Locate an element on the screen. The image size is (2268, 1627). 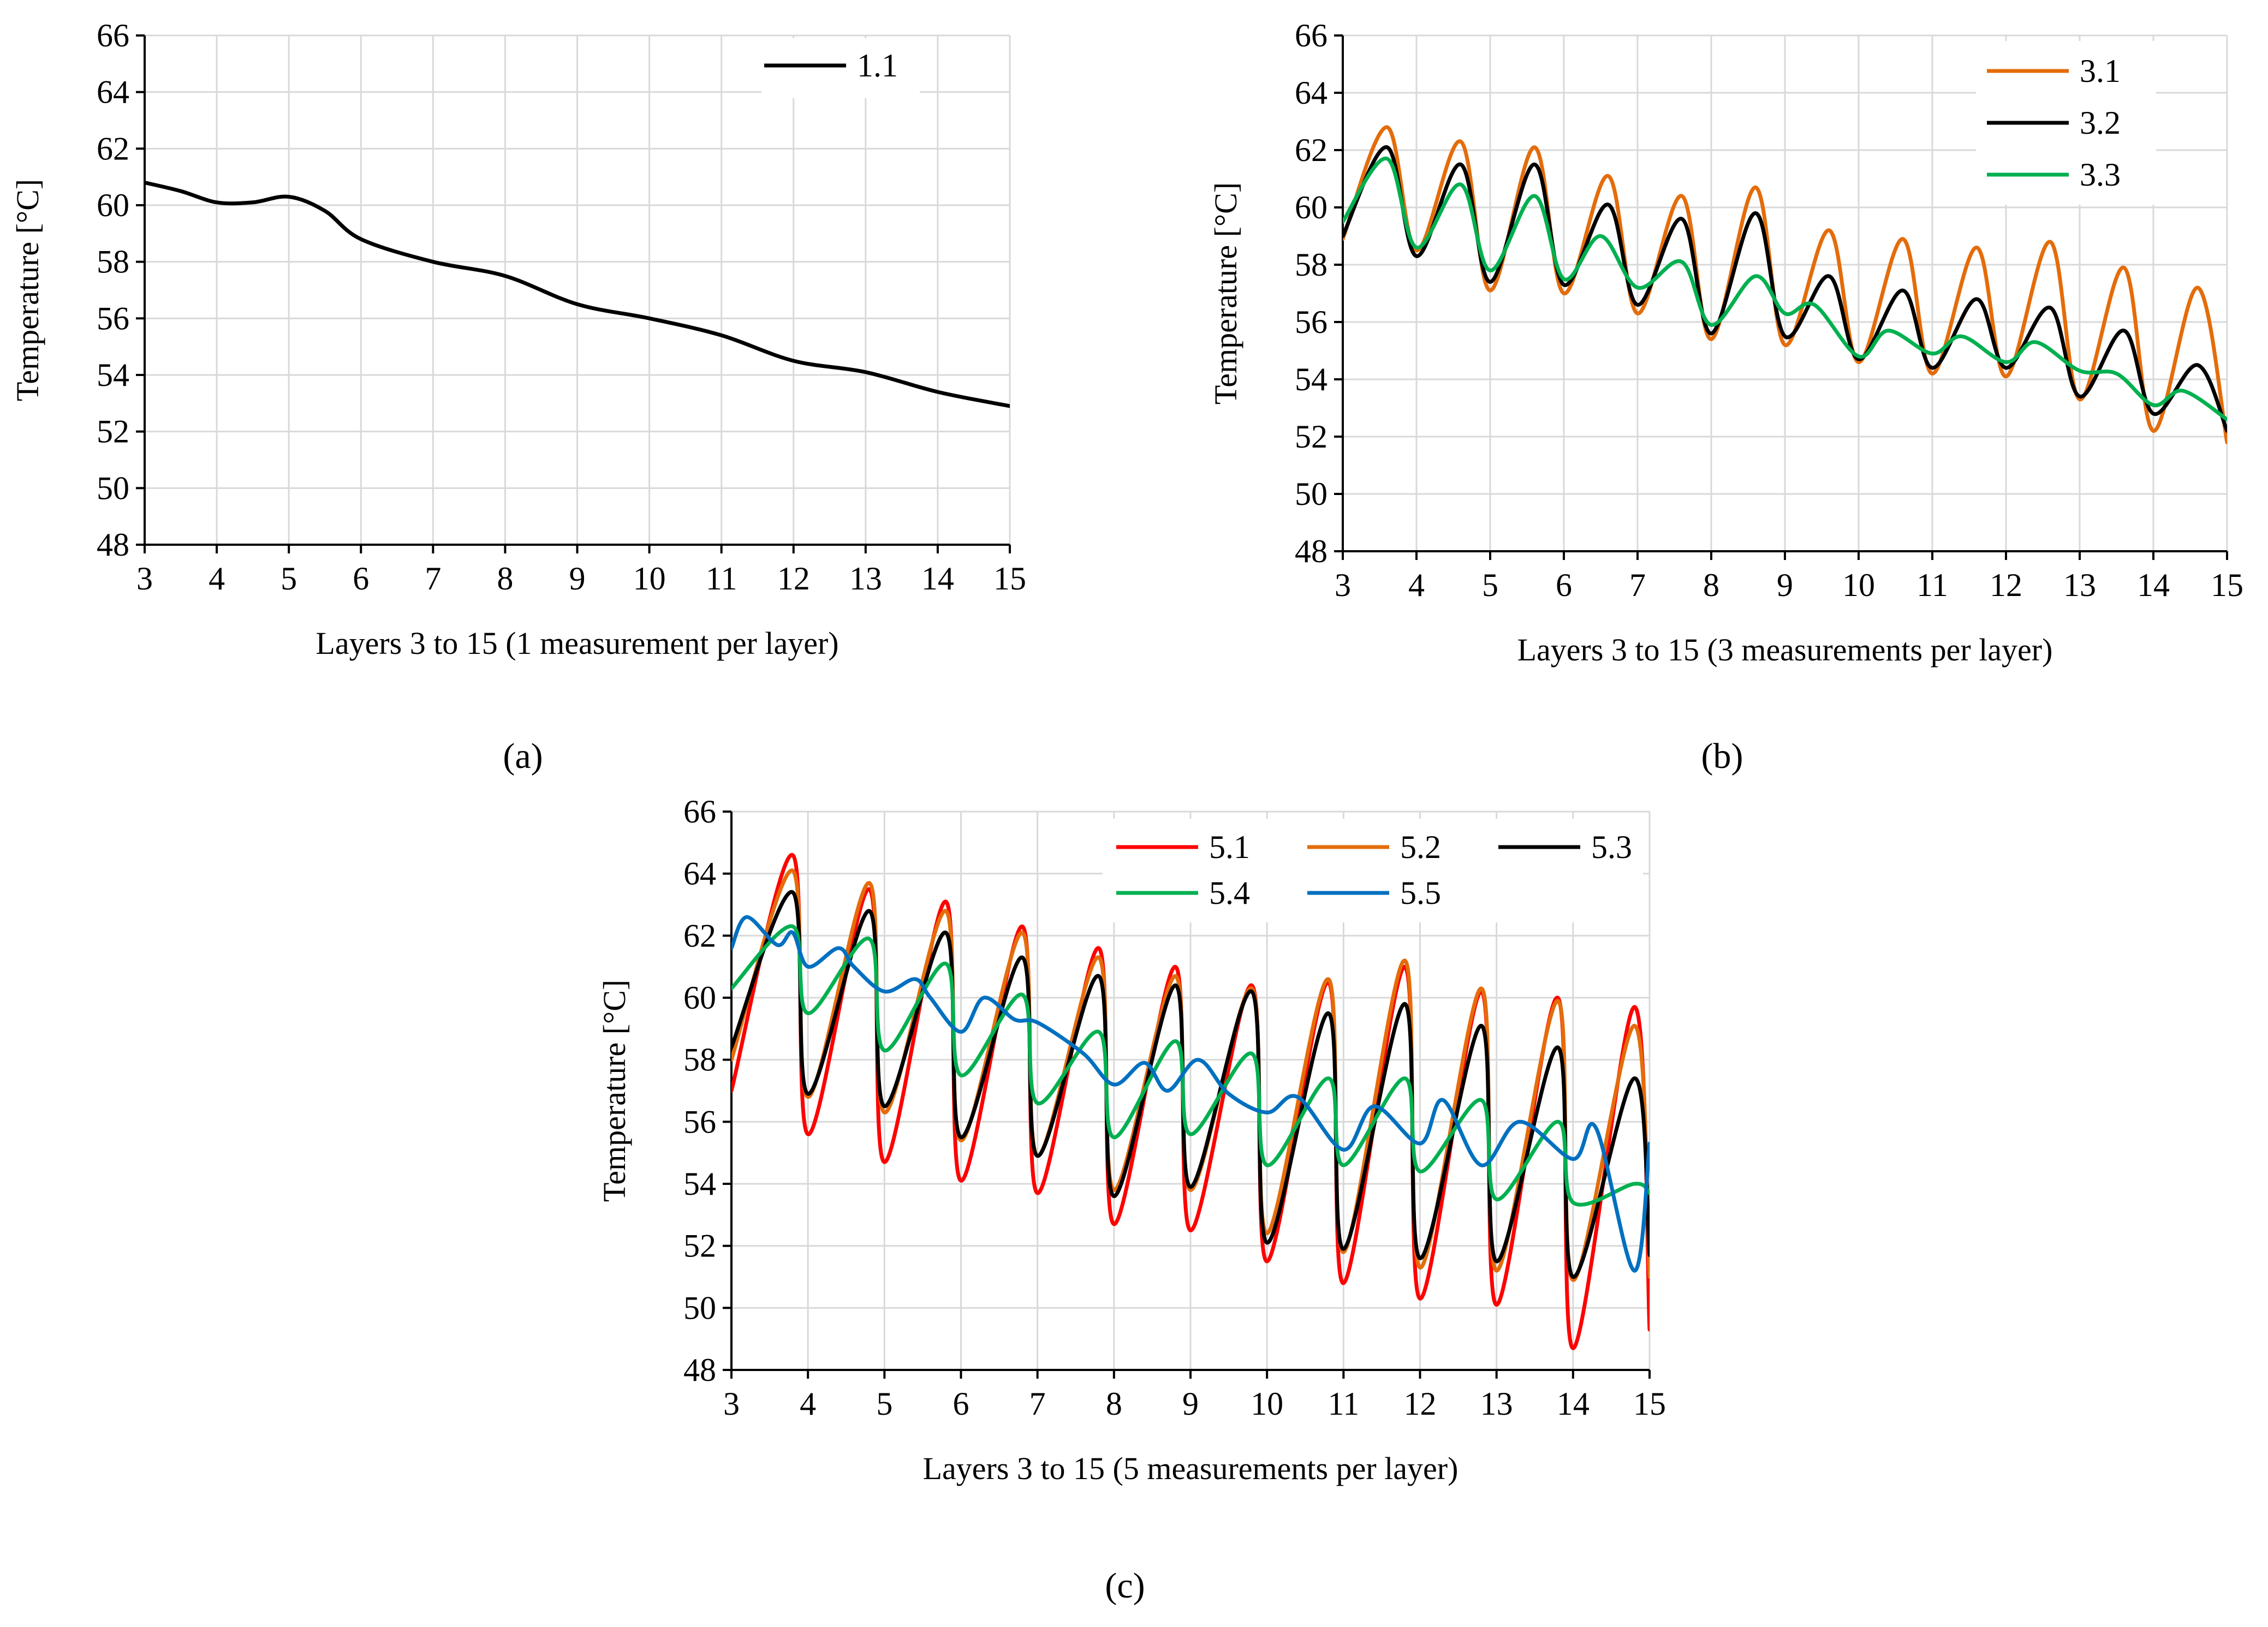
x-axis-title: Layers 3 to 15 (1 measurement per layer) is located at coordinates (577, 643).